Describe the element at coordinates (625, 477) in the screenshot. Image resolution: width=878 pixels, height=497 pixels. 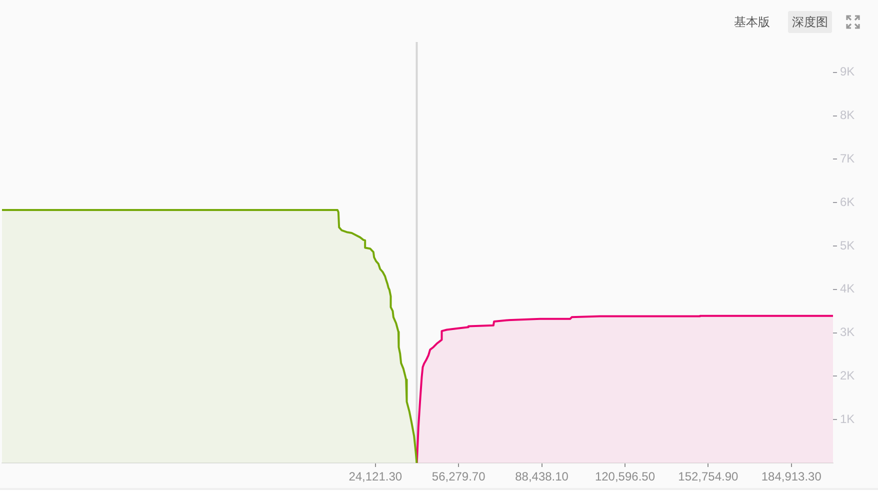
I see `x-tick-label: 120,596.50` at that location.